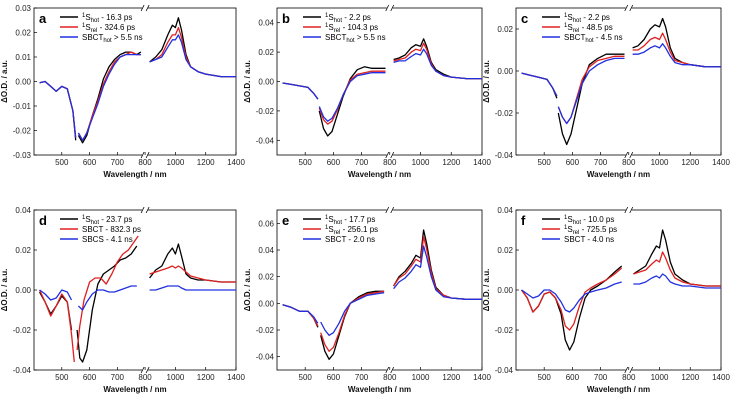 The width and height of the screenshot is (739, 404). What do you see at coordinates (107, 239) in the screenshot?
I see `legend-label: SBCS - 4.1 ns` at bounding box center [107, 239].